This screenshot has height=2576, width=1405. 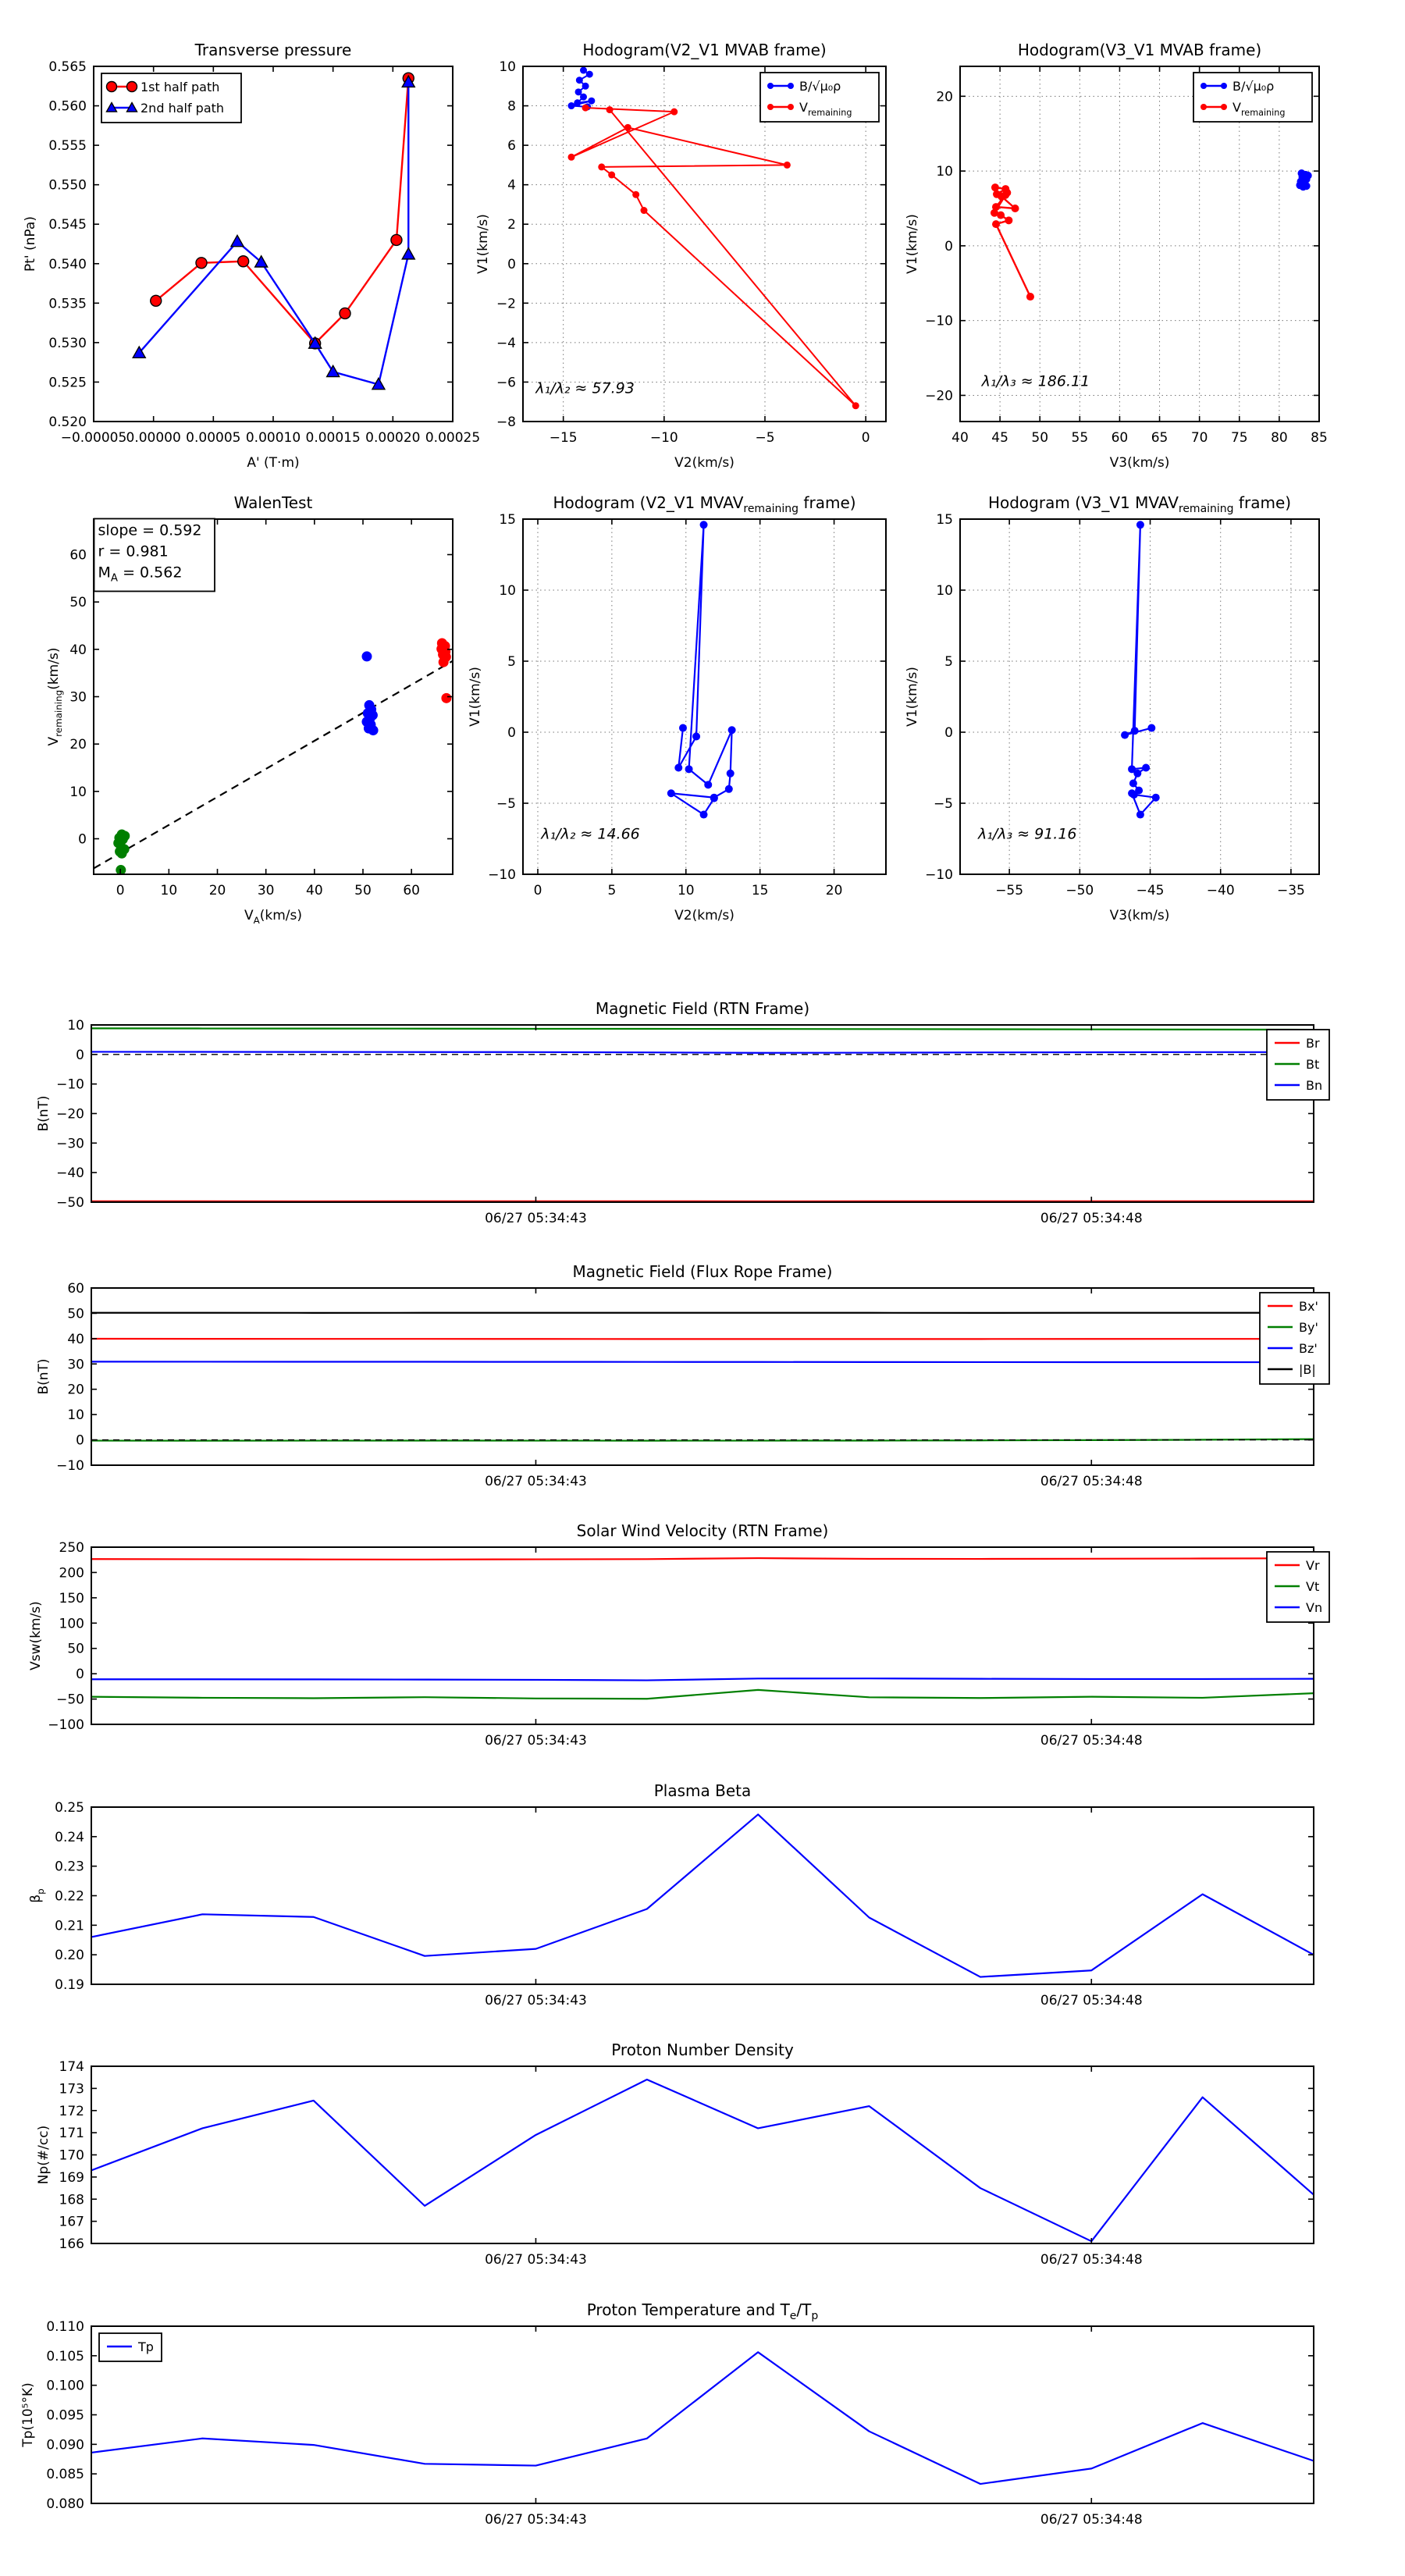 What do you see at coordinates (72, 1598) in the screenshot?
I see `svg-text: 150` at bounding box center [72, 1598].